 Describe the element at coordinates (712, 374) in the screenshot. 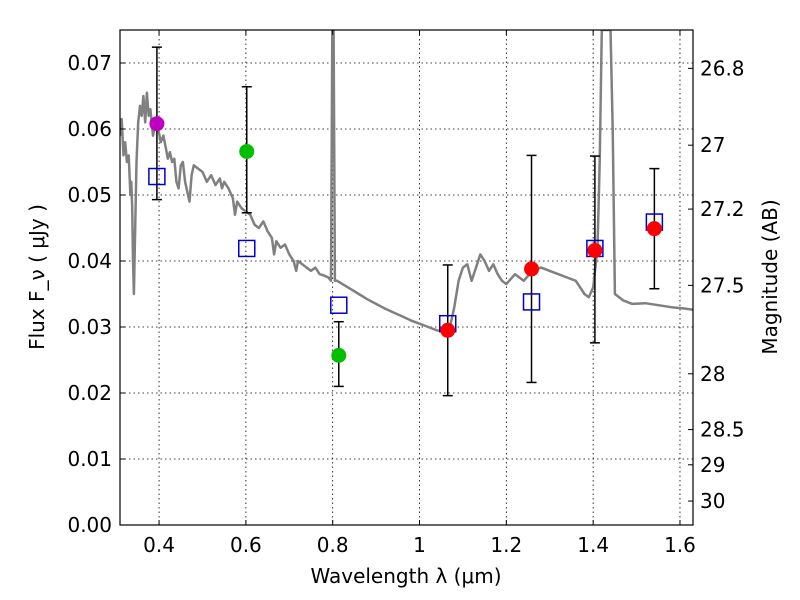

I see `magnitude-tick-label: 28` at that location.